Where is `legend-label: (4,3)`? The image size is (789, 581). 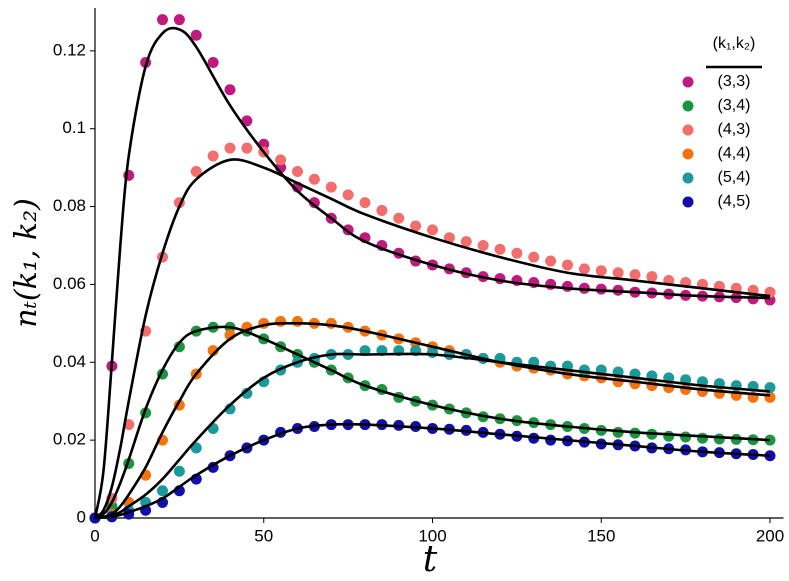 legend-label: (4,3) is located at coordinates (734, 129).